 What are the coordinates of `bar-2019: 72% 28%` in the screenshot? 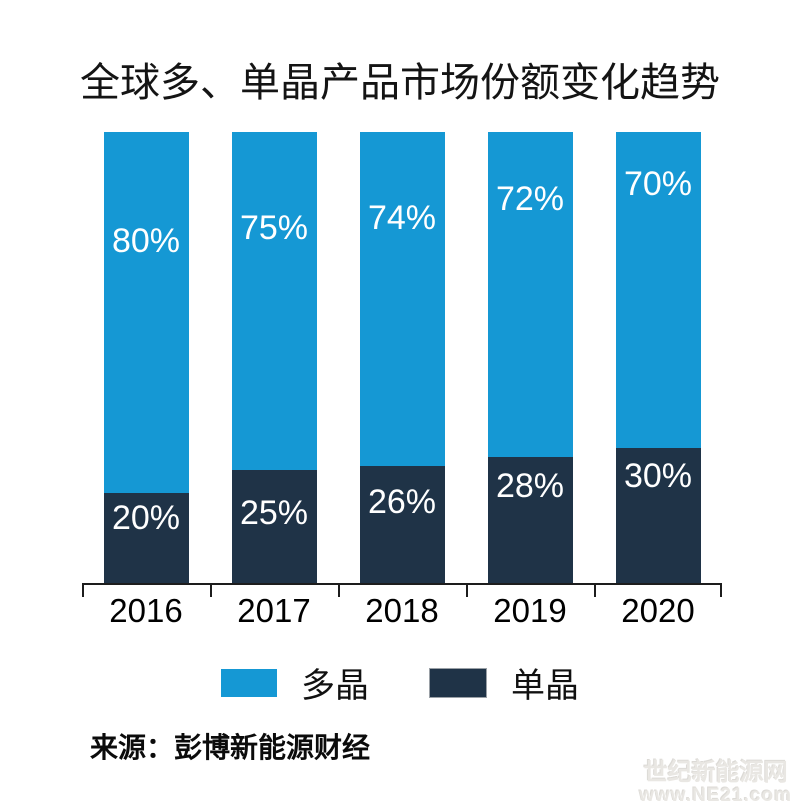 It's located at (530, 357).